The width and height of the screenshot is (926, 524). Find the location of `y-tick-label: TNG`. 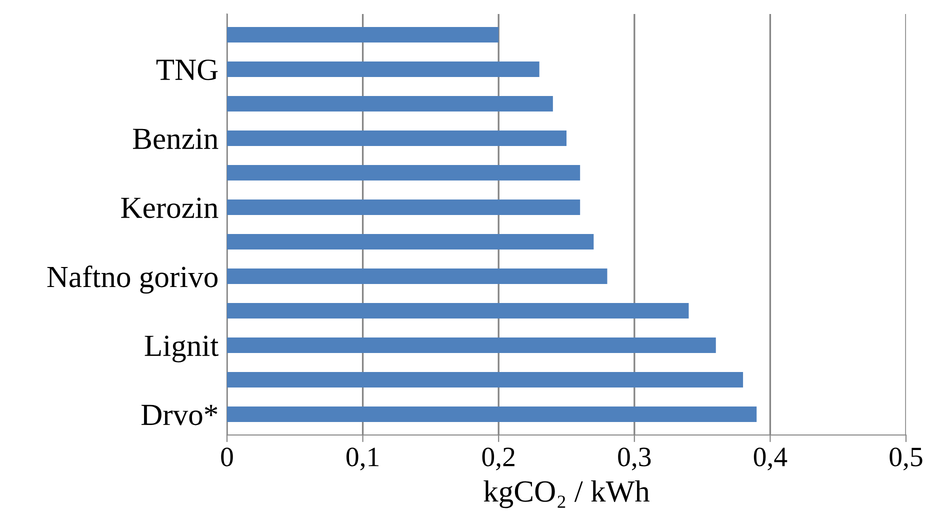

y-tick-label: TNG is located at coordinates (187, 70).